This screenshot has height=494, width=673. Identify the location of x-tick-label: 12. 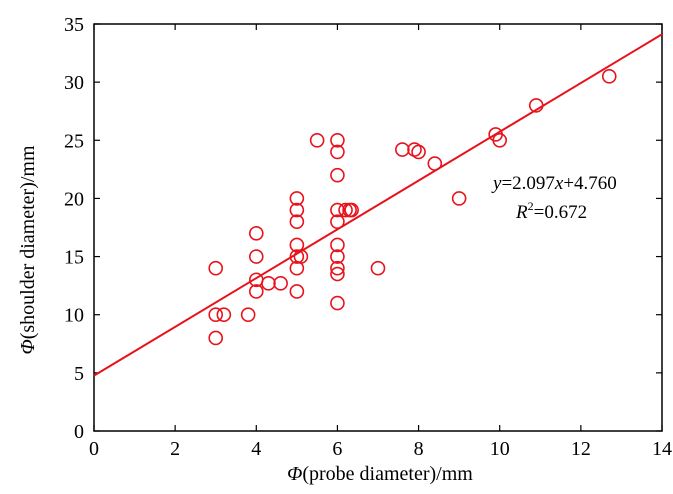
(581, 449).